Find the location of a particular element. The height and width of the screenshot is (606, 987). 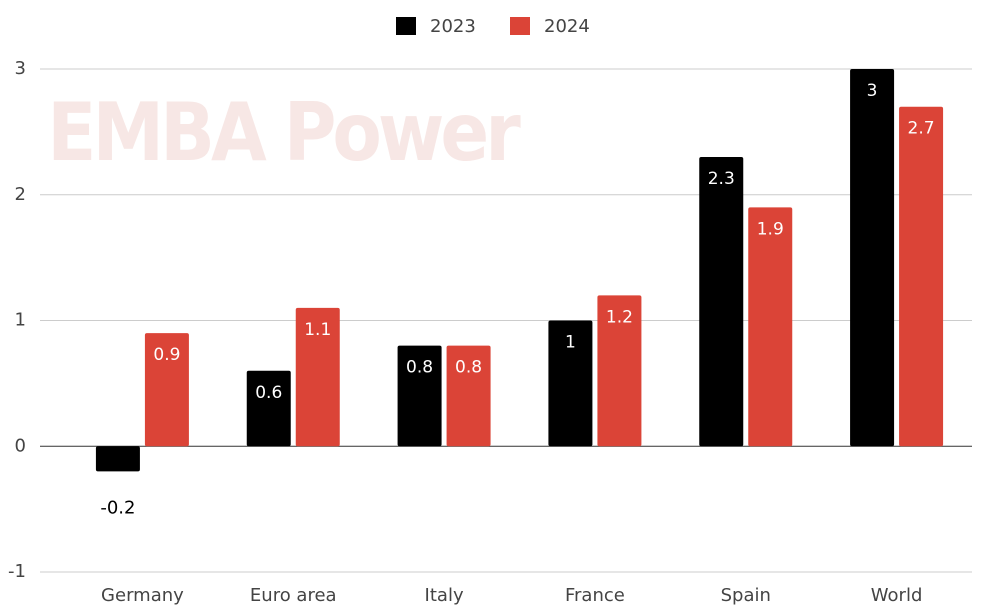

legend-label: 2024 is located at coordinates (567, 26).